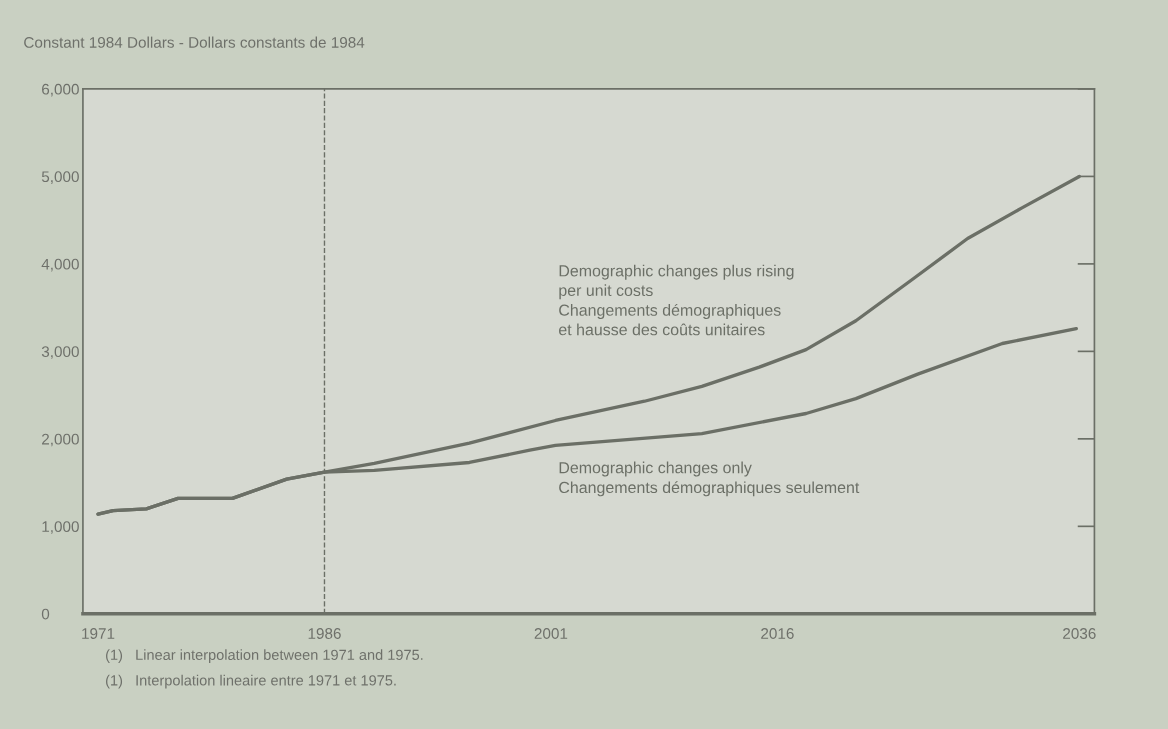 This screenshot has height=729, width=1168. What do you see at coordinates (60, 90) in the screenshot?
I see `y-tick-label: 6,000` at bounding box center [60, 90].